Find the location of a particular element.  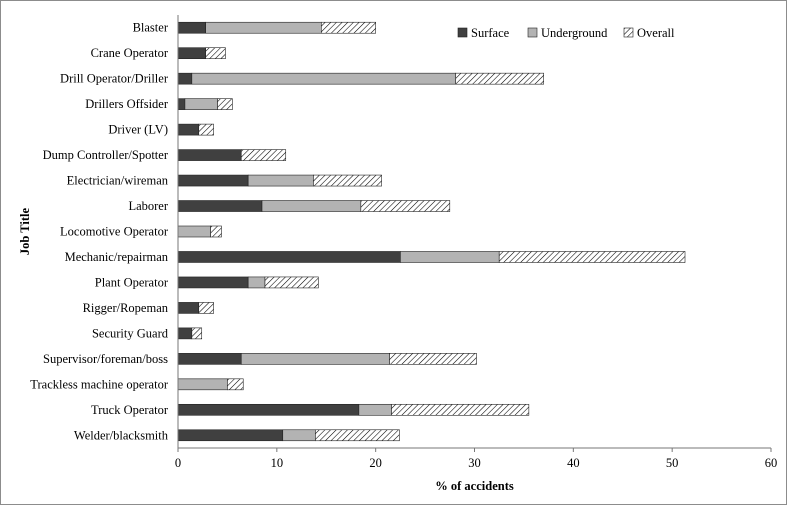

bar-trackless-machine-operator-overall is located at coordinates (235, 384).